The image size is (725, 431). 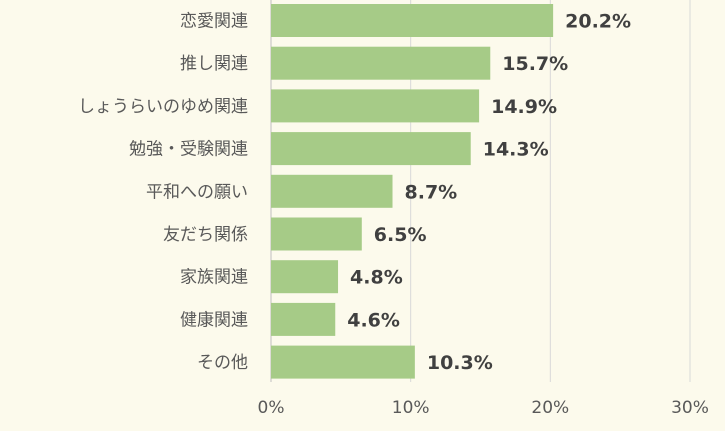 What do you see at coordinates (460, 363) in the screenshot?
I see `data-label: 10.3%` at bounding box center [460, 363].